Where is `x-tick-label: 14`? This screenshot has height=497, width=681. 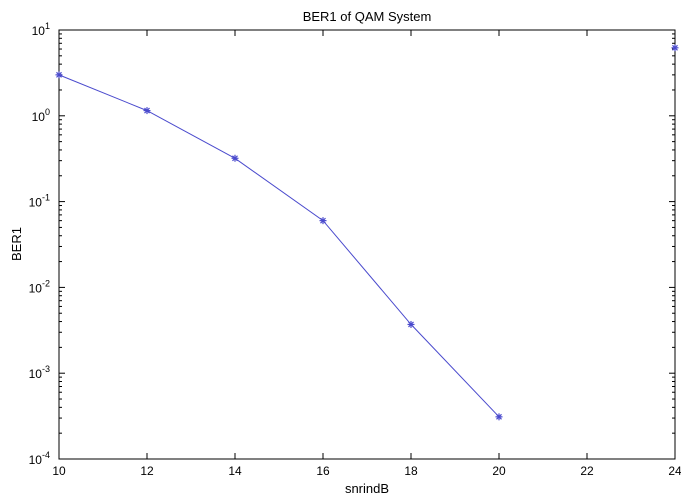
x-tick-label: 14 is located at coordinates (235, 471).